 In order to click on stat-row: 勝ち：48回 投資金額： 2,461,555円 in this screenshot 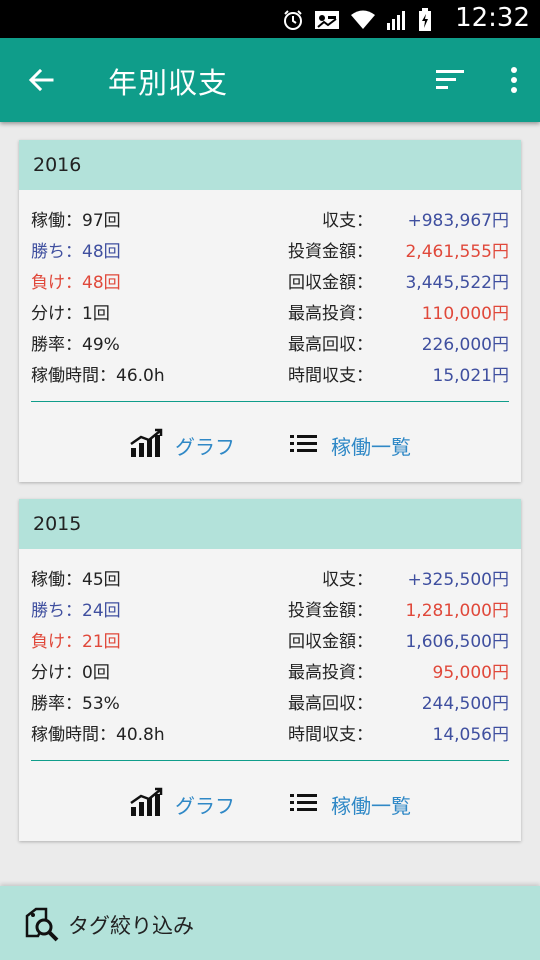, I will do `click(270, 252)`.